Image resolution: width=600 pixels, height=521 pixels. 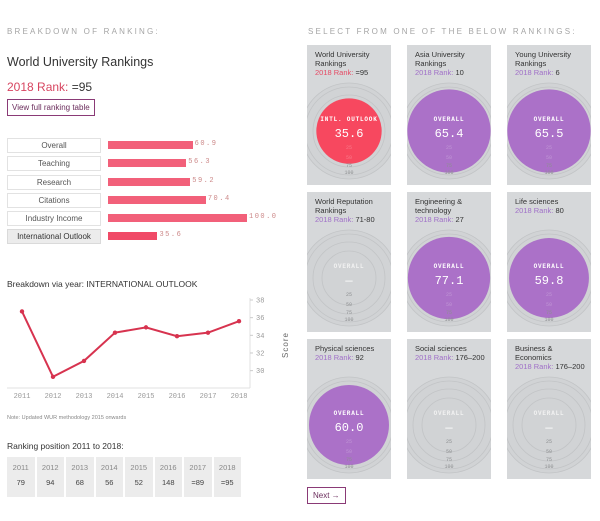 I want to click on position-year: 2012, so click(x=50, y=467).